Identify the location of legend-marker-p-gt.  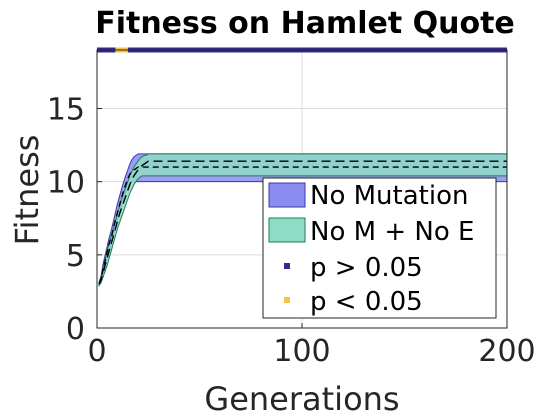
(287, 266).